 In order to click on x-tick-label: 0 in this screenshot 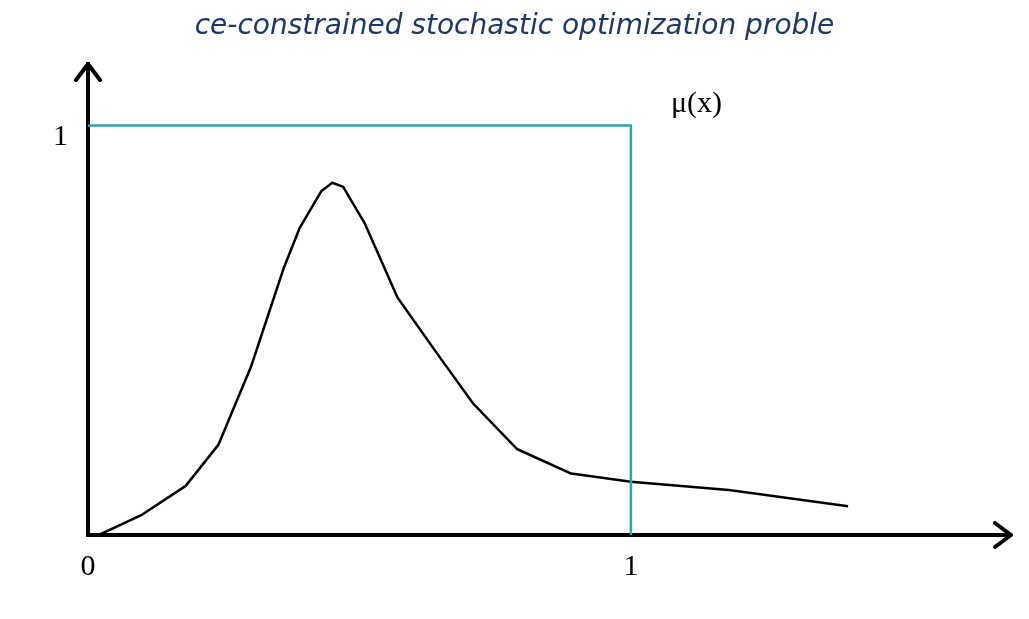, I will do `click(88, 564)`.